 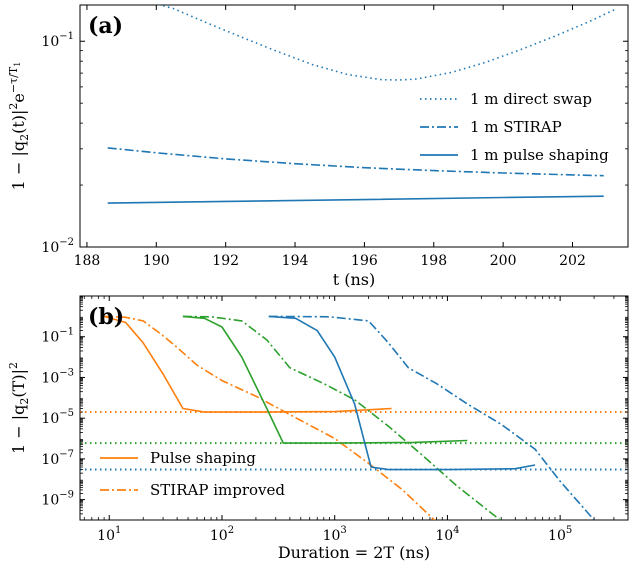 I want to click on x-tick-label: 102, so click(x=222, y=534).